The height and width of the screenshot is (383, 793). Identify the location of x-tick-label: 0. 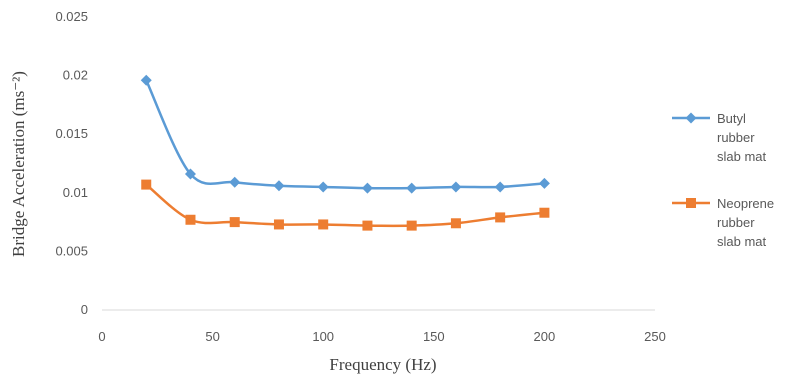
(101, 336).